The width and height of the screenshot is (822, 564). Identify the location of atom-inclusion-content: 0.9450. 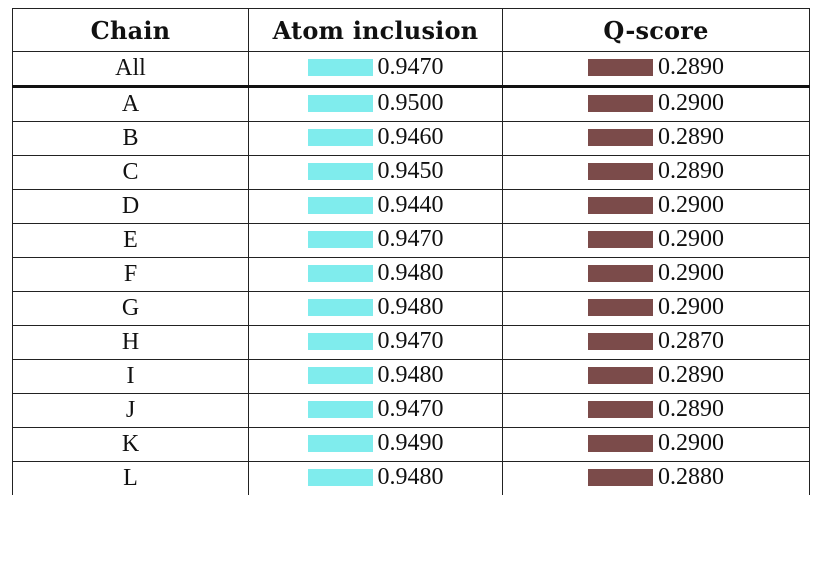
(375, 171).